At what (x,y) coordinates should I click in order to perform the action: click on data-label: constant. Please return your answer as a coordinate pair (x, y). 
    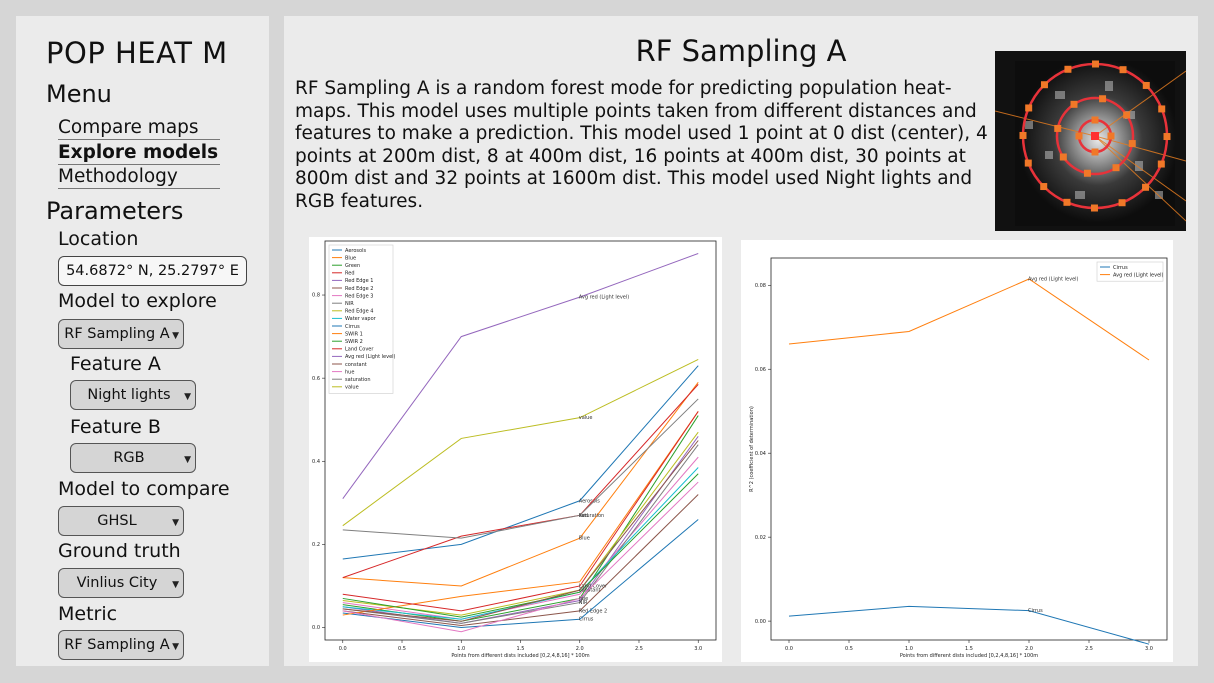
    Looking at the image, I should click on (590, 591).